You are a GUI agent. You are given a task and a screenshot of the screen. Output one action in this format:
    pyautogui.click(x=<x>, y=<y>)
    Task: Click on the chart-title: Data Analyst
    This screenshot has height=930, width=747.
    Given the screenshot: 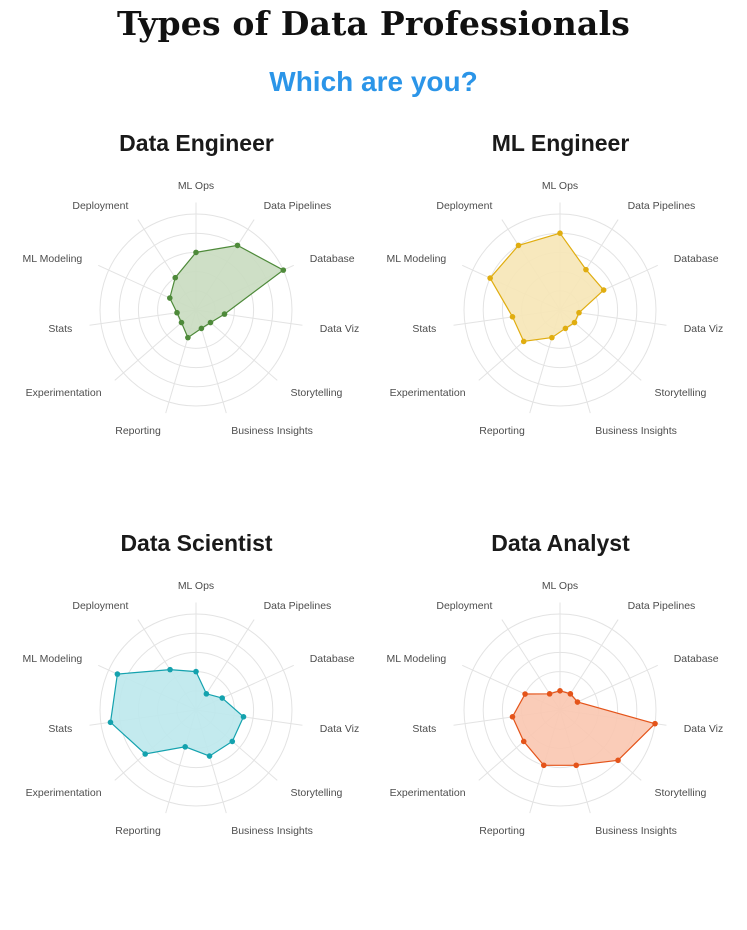 What is the action you would take?
    pyautogui.click(x=560, y=543)
    